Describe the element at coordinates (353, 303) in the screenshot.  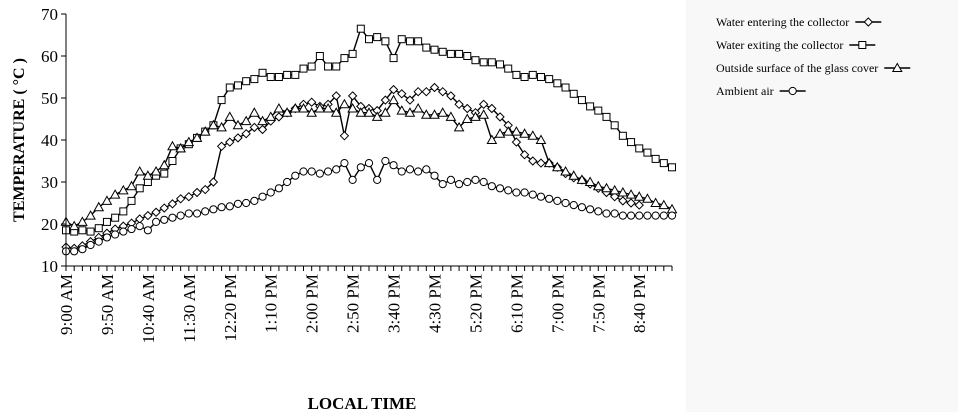
I see `x-tick-label: 2:50 PM` at that location.